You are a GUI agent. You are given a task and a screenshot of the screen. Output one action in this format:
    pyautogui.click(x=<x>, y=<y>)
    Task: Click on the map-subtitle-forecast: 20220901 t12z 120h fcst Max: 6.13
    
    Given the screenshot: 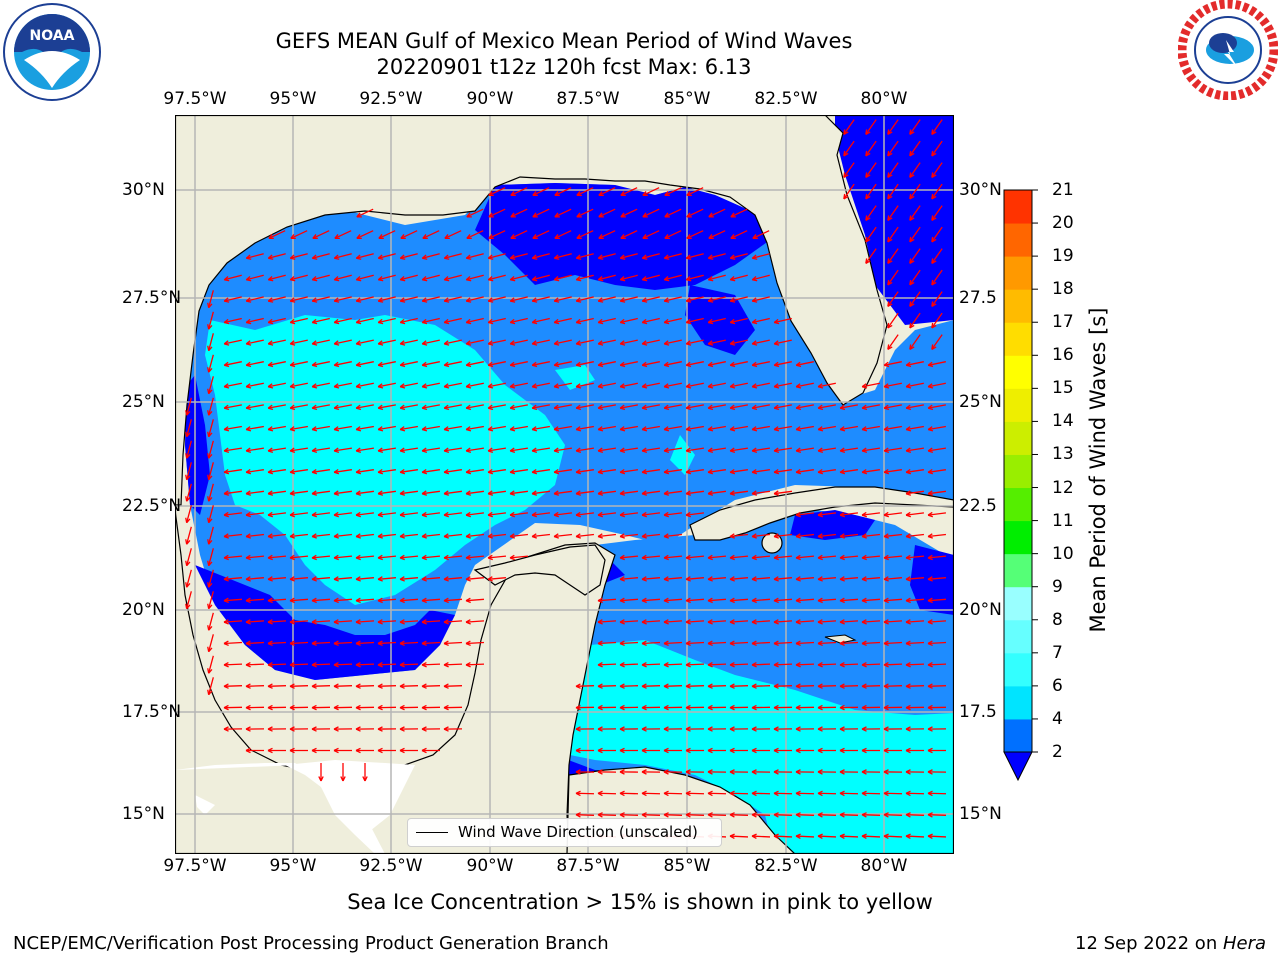 What is the action you would take?
    pyautogui.click(x=564, y=67)
    